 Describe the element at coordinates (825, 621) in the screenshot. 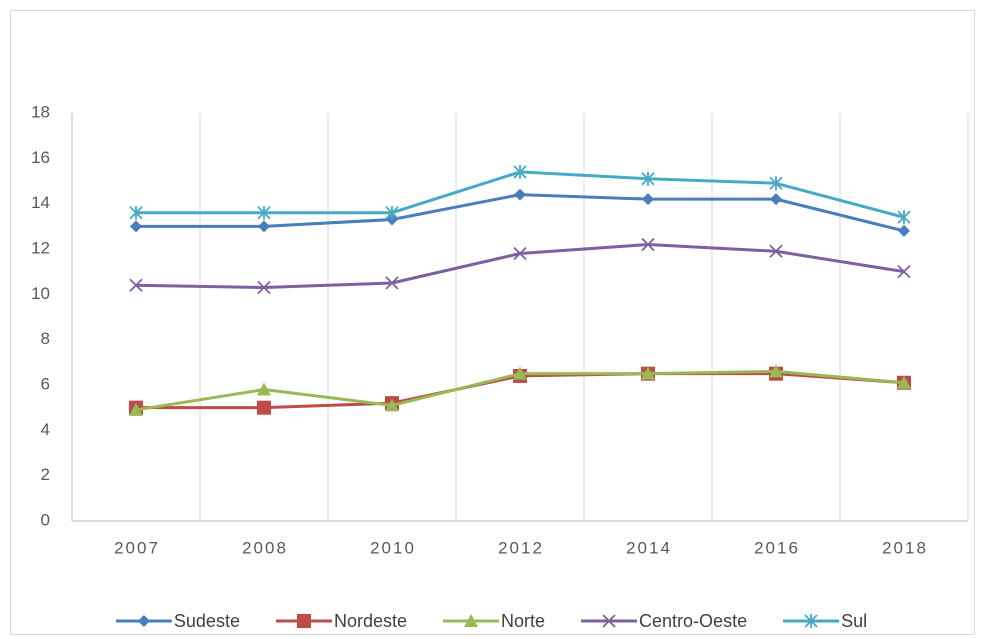

I see `legend-item: Sul` at that location.